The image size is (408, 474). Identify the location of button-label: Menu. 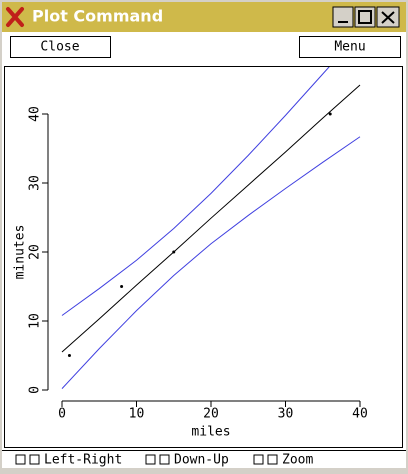
(349, 47).